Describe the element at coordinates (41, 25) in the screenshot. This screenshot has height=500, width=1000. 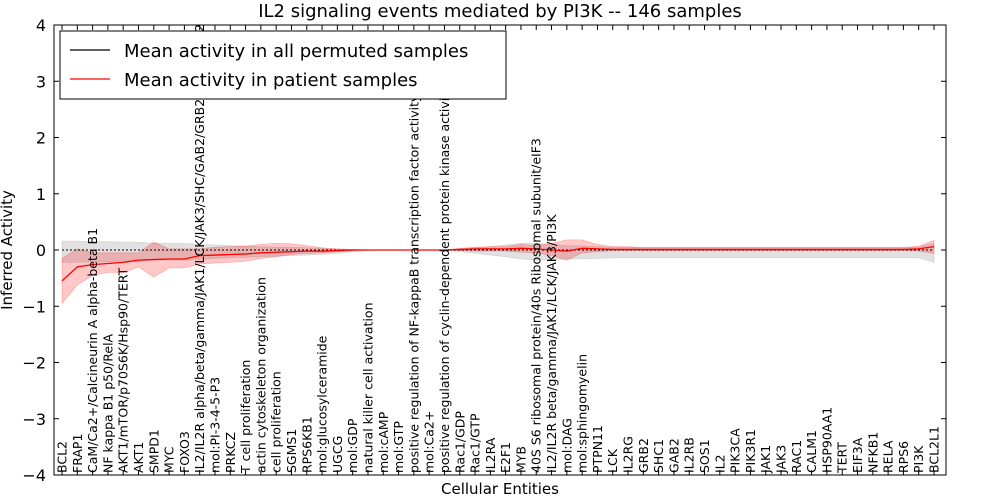
I see `y-tick-label: 4` at that location.